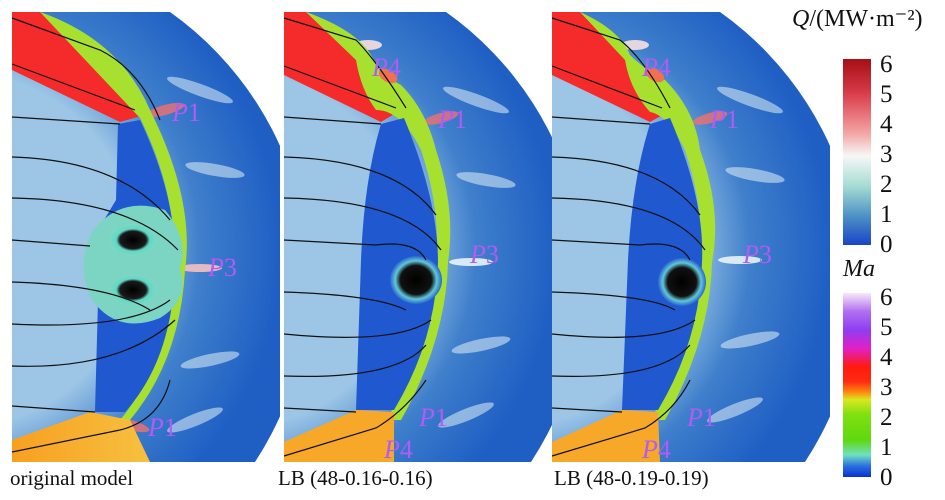  I want to click on tick-q-5: 5, so click(886, 94).